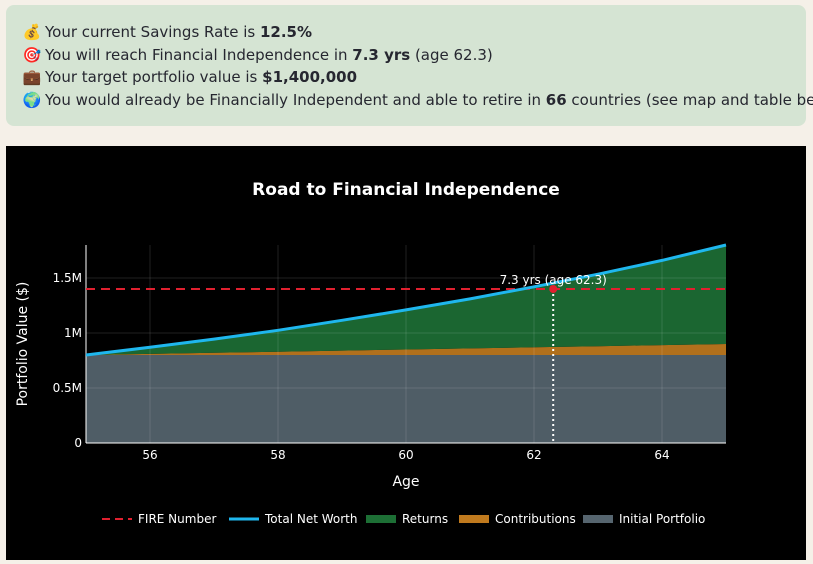 This screenshot has width=813, height=564. I want to click on legend-label-fire-number: FIRE Number, so click(177, 519).